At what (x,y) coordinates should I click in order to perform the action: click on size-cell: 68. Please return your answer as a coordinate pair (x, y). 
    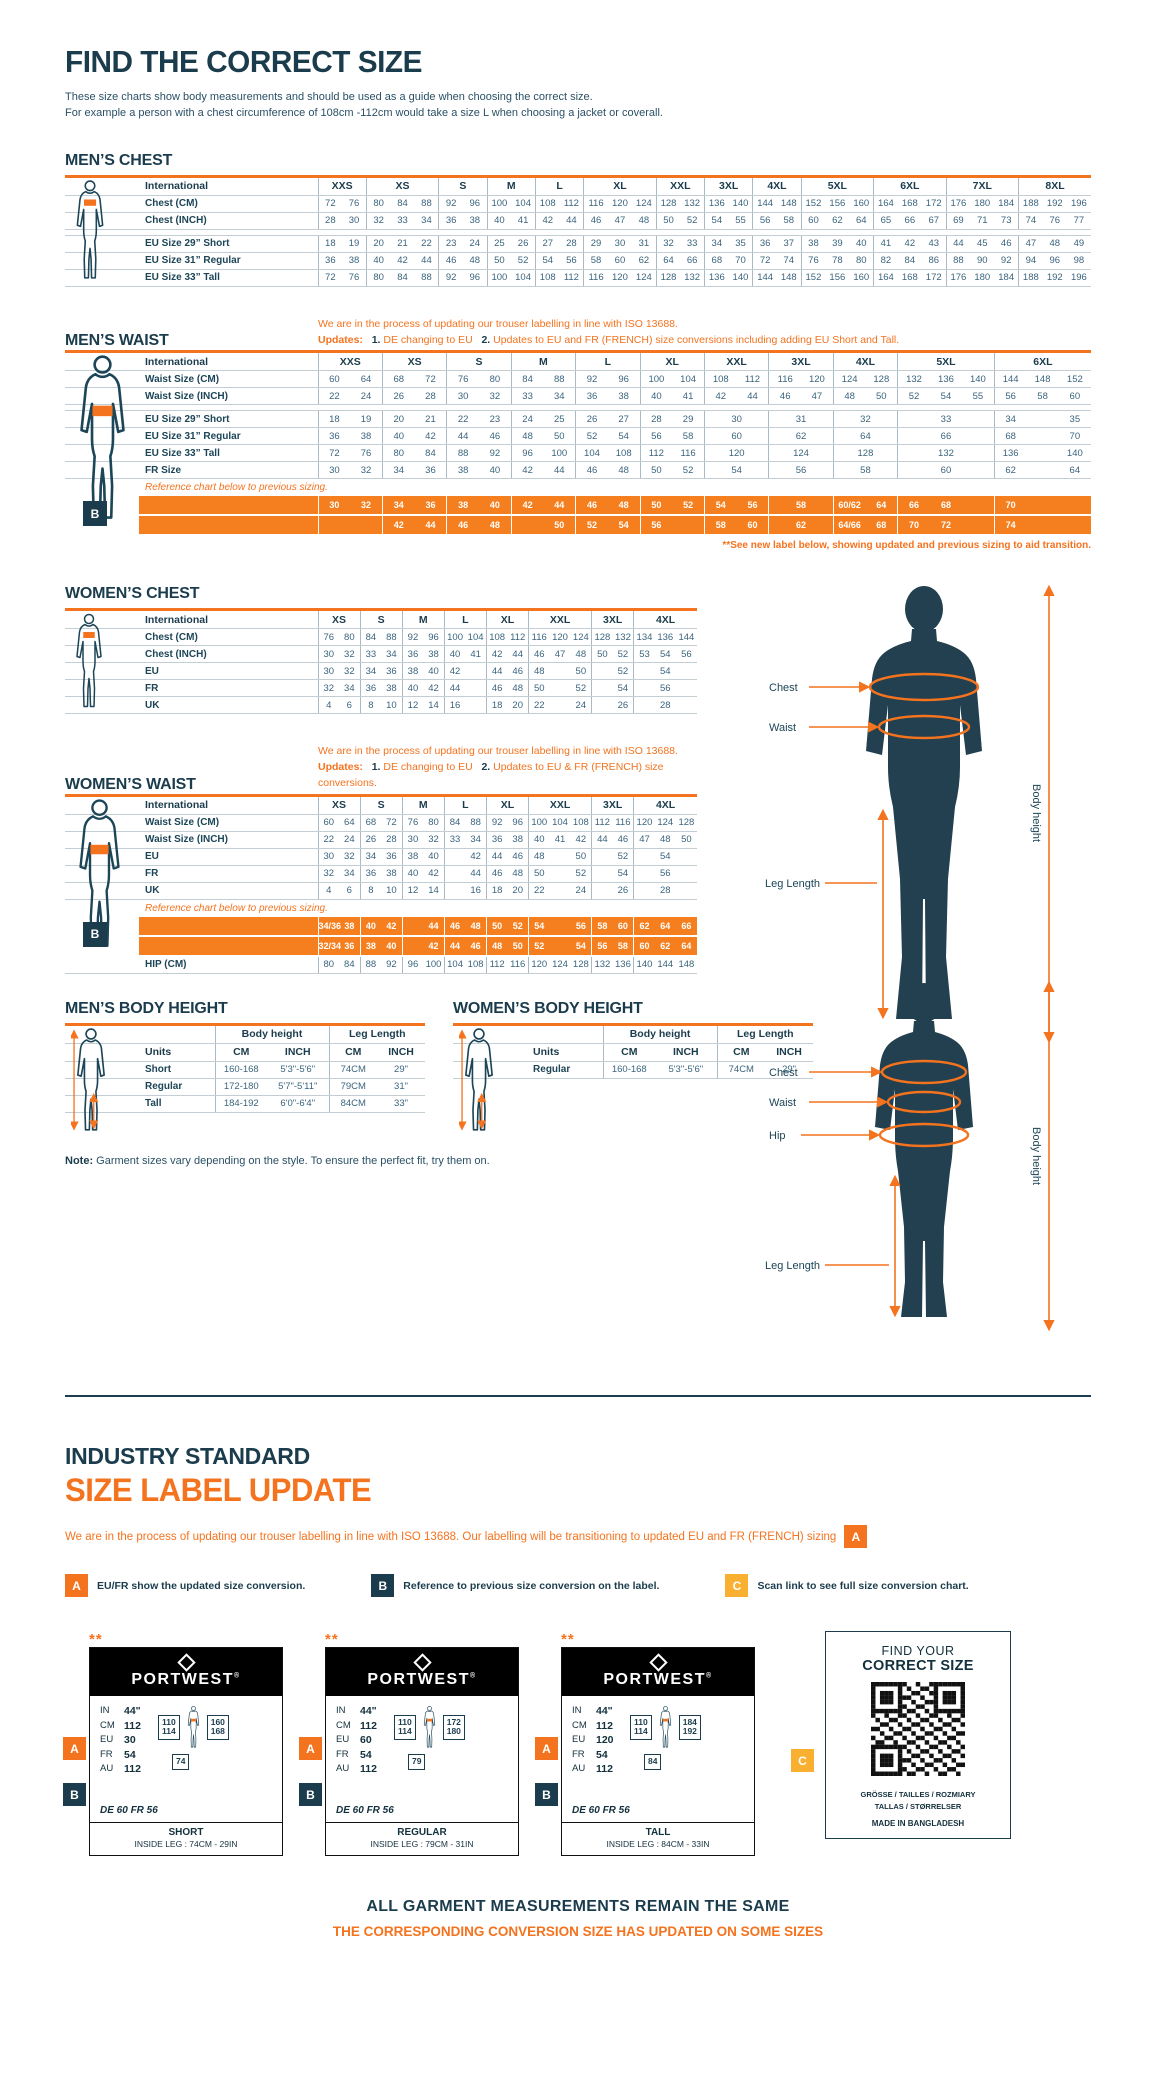
    Looking at the image, I should click on (370, 823).